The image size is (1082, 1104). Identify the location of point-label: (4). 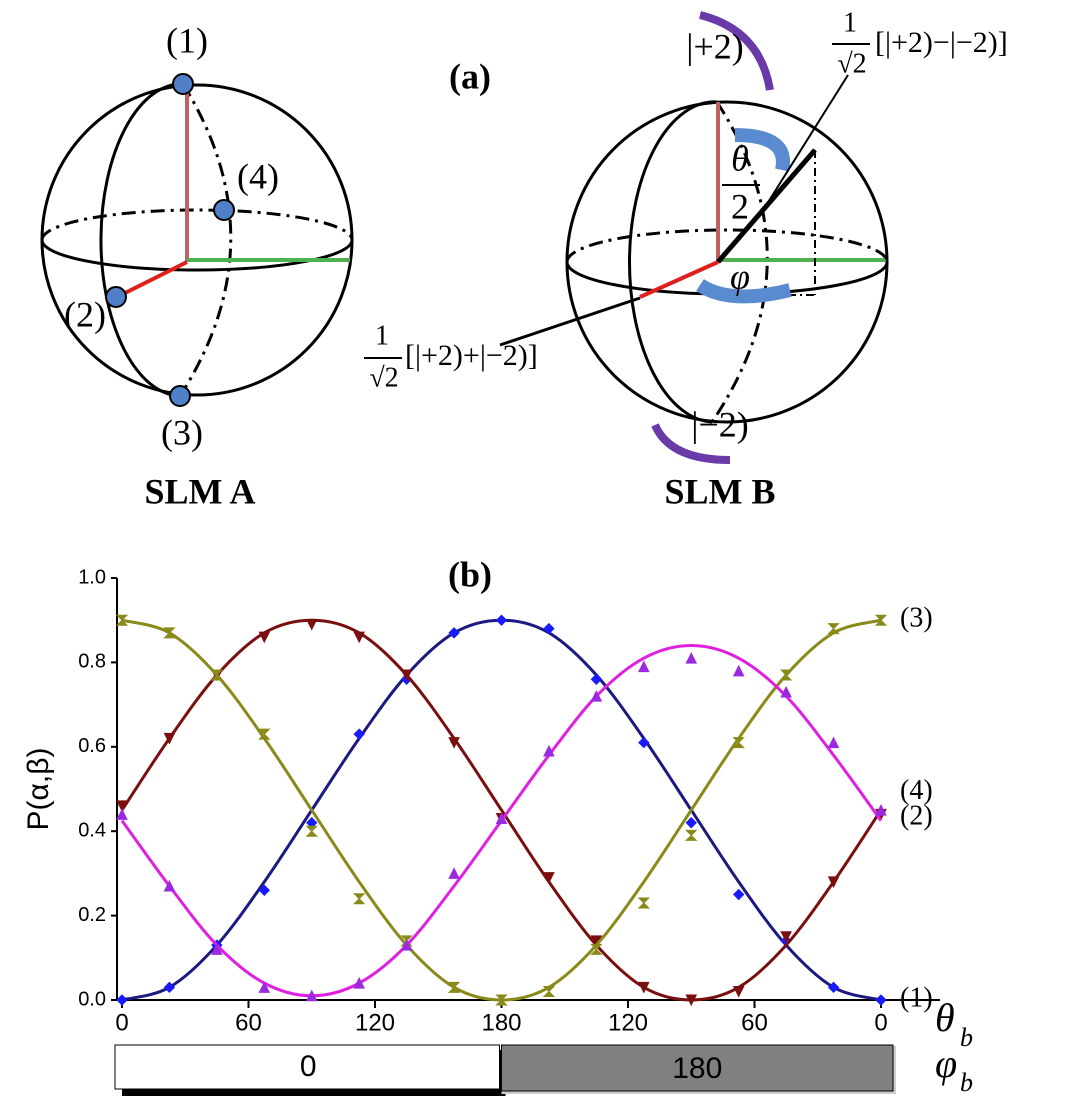
(258, 176).